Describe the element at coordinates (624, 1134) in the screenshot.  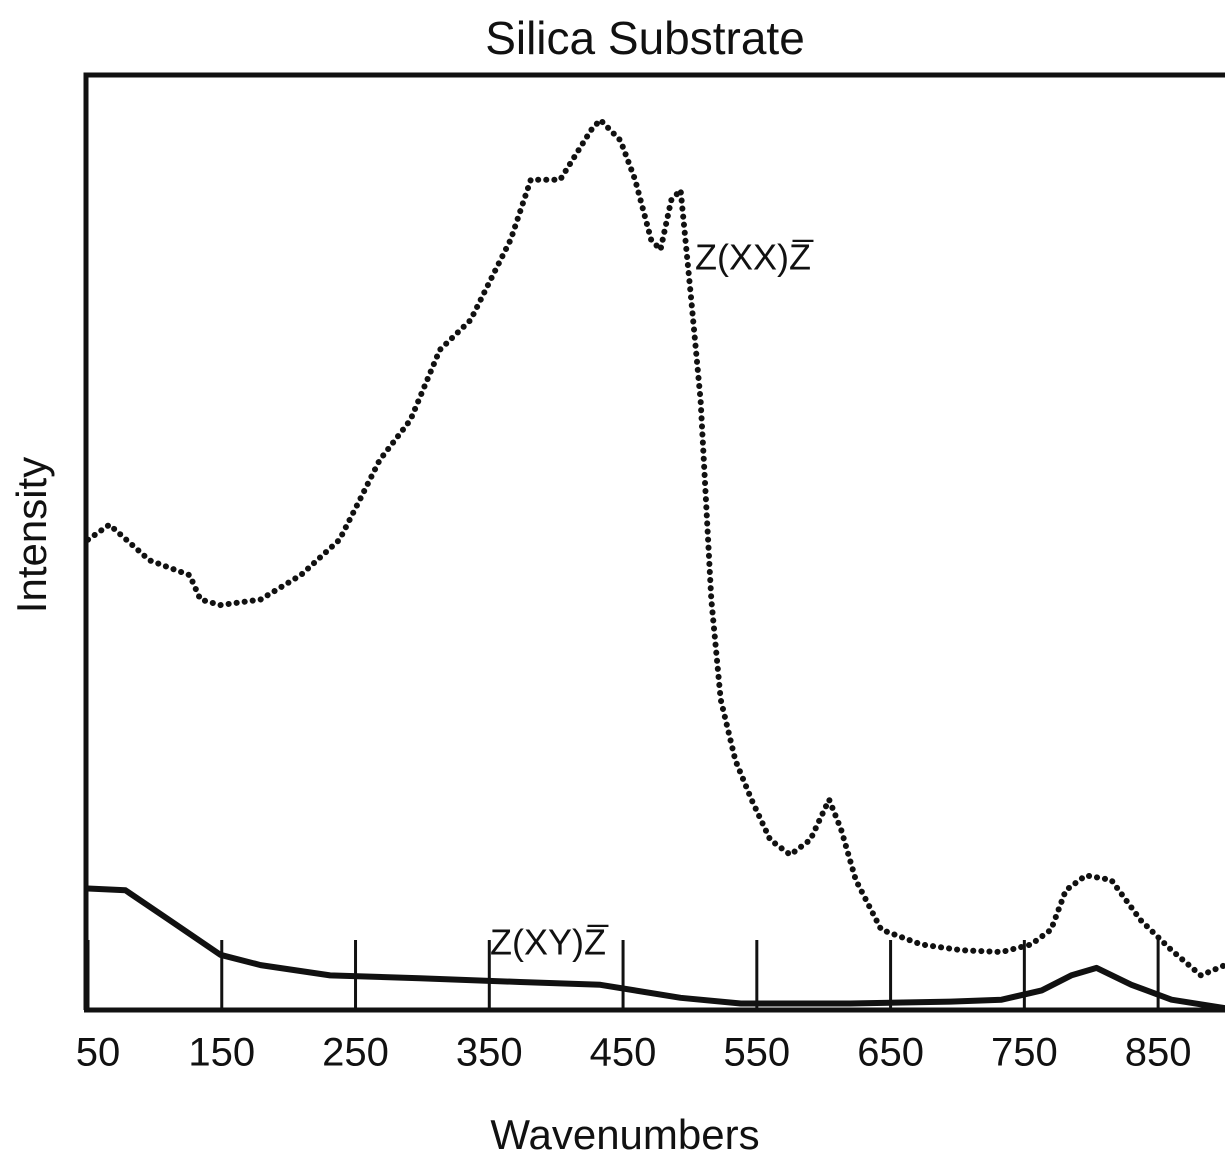
I see `x-axis-label: Wavenumbers` at that location.